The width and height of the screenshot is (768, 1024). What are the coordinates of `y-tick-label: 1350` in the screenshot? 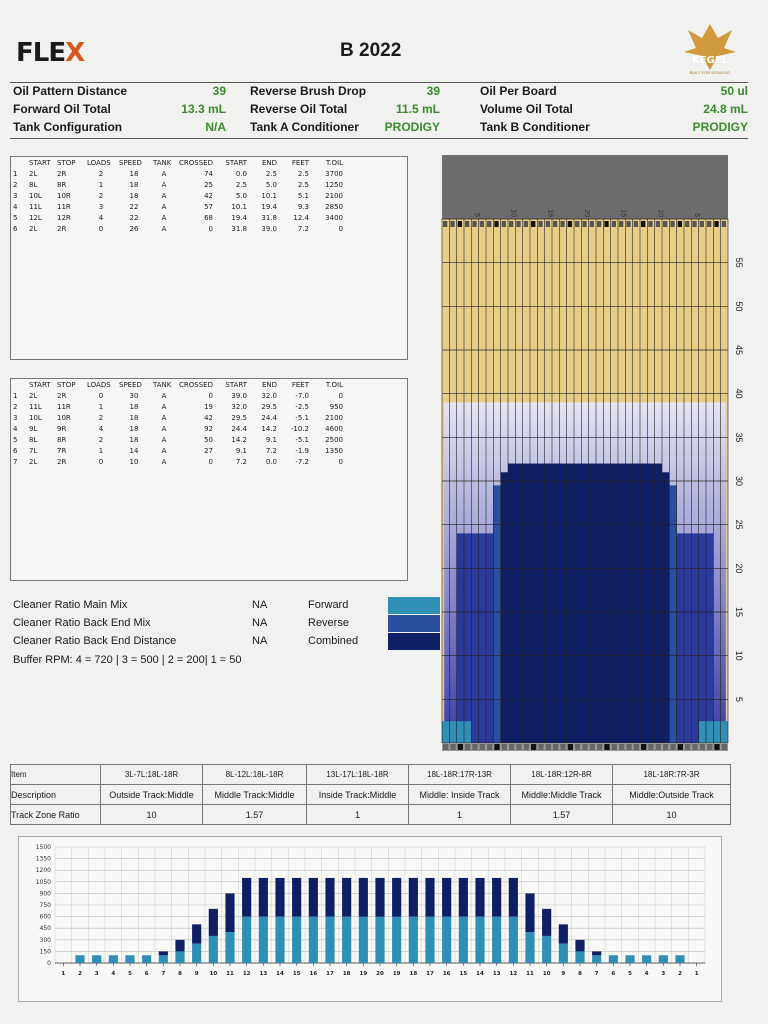 It's located at (43, 859).